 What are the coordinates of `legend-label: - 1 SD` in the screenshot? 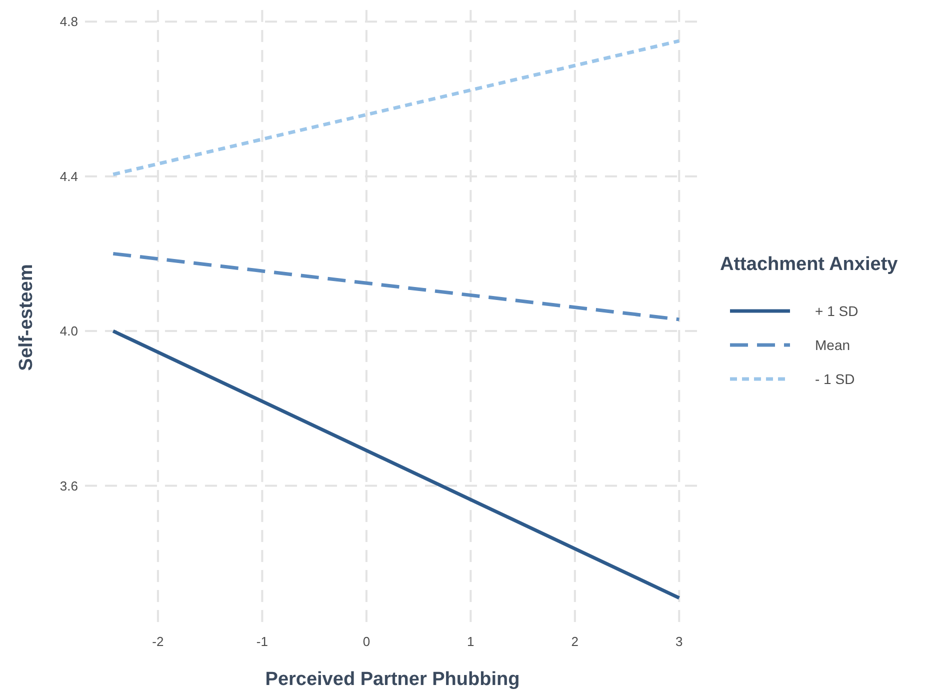 It's located at (835, 378).